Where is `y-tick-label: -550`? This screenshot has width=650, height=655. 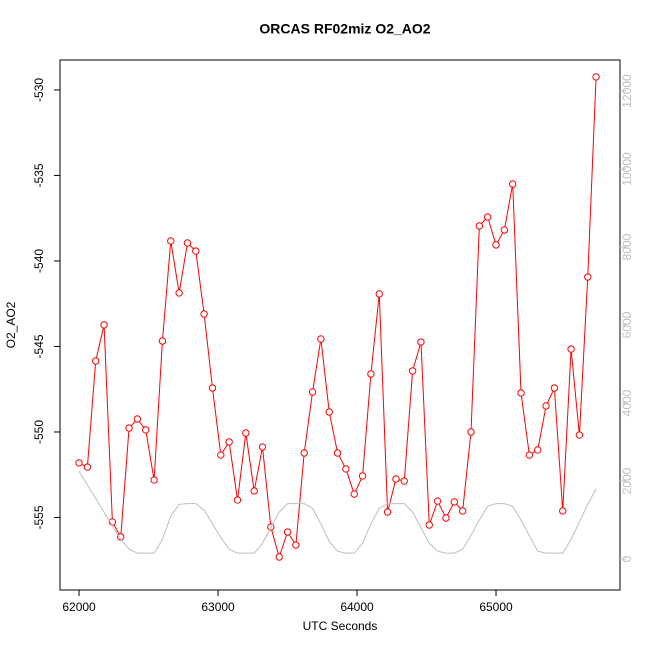 y-tick-label: -550 is located at coordinates (39, 432).